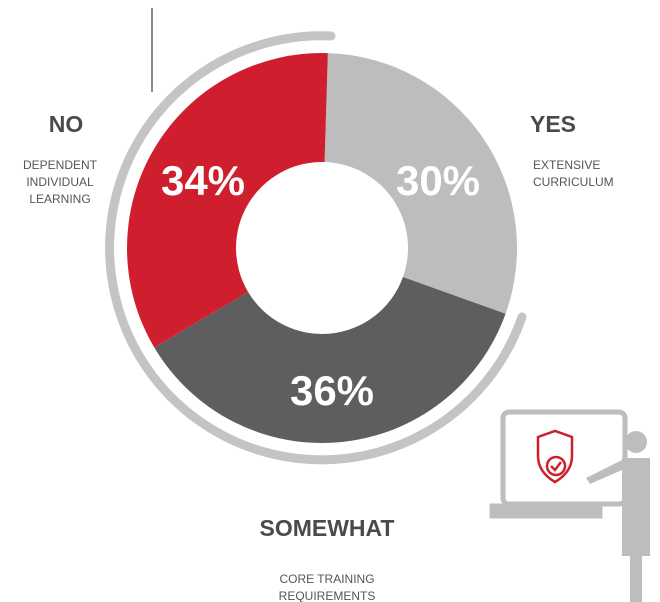  What do you see at coordinates (59, 199) in the screenshot?
I see `category-description: LEARNING` at bounding box center [59, 199].